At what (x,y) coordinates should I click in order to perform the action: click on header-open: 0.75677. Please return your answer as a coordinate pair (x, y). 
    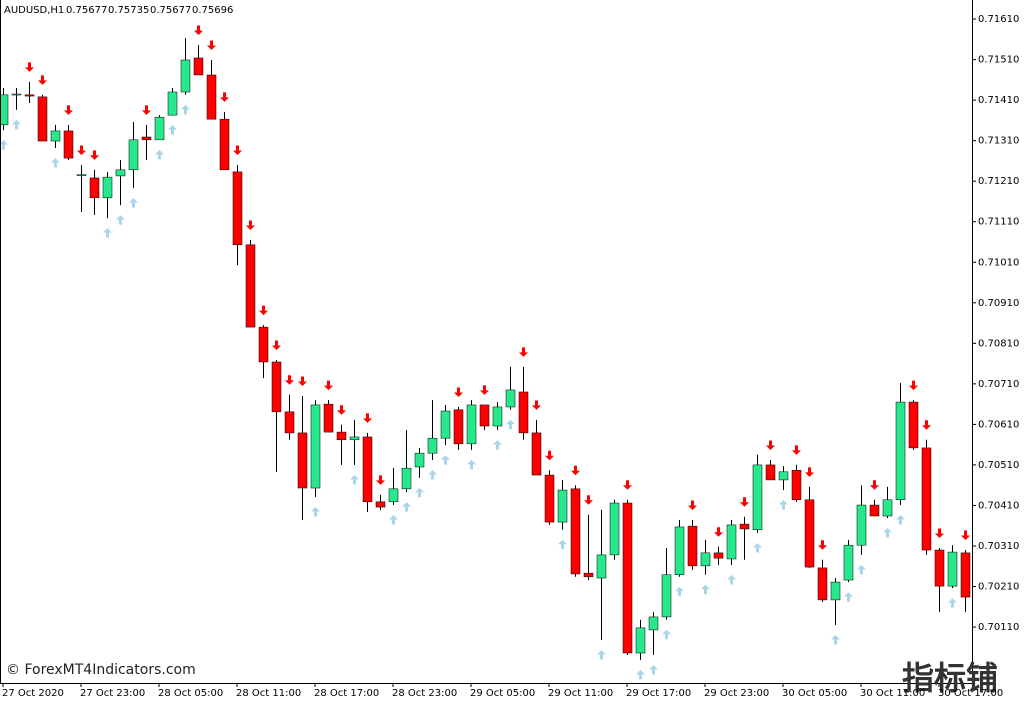
    Looking at the image, I should click on (86, 10).